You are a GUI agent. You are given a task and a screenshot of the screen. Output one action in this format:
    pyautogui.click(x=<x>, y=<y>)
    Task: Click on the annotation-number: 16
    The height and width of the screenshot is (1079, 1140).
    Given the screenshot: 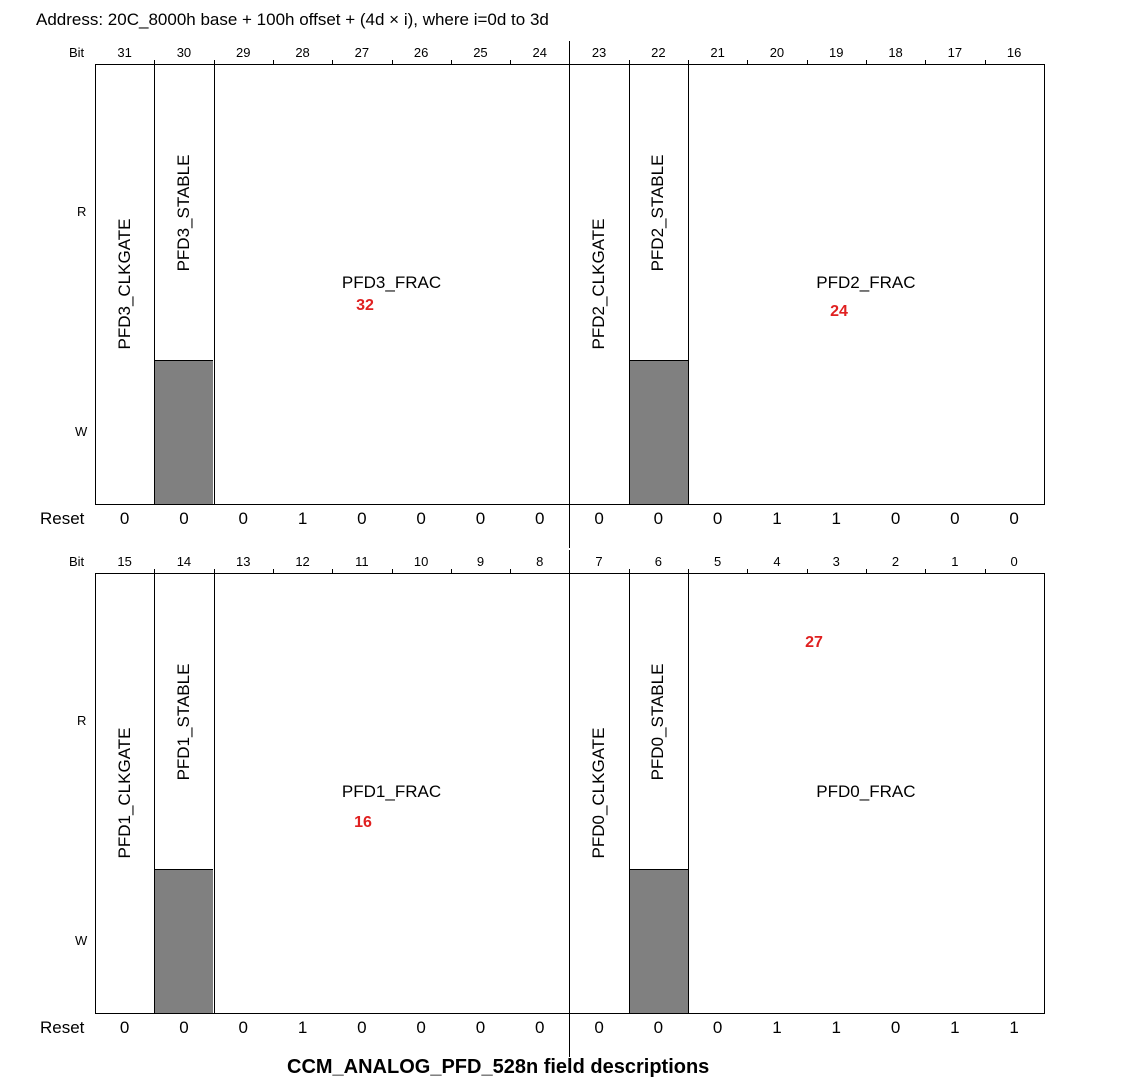 What is the action you would take?
    pyautogui.click(x=363, y=822)
    